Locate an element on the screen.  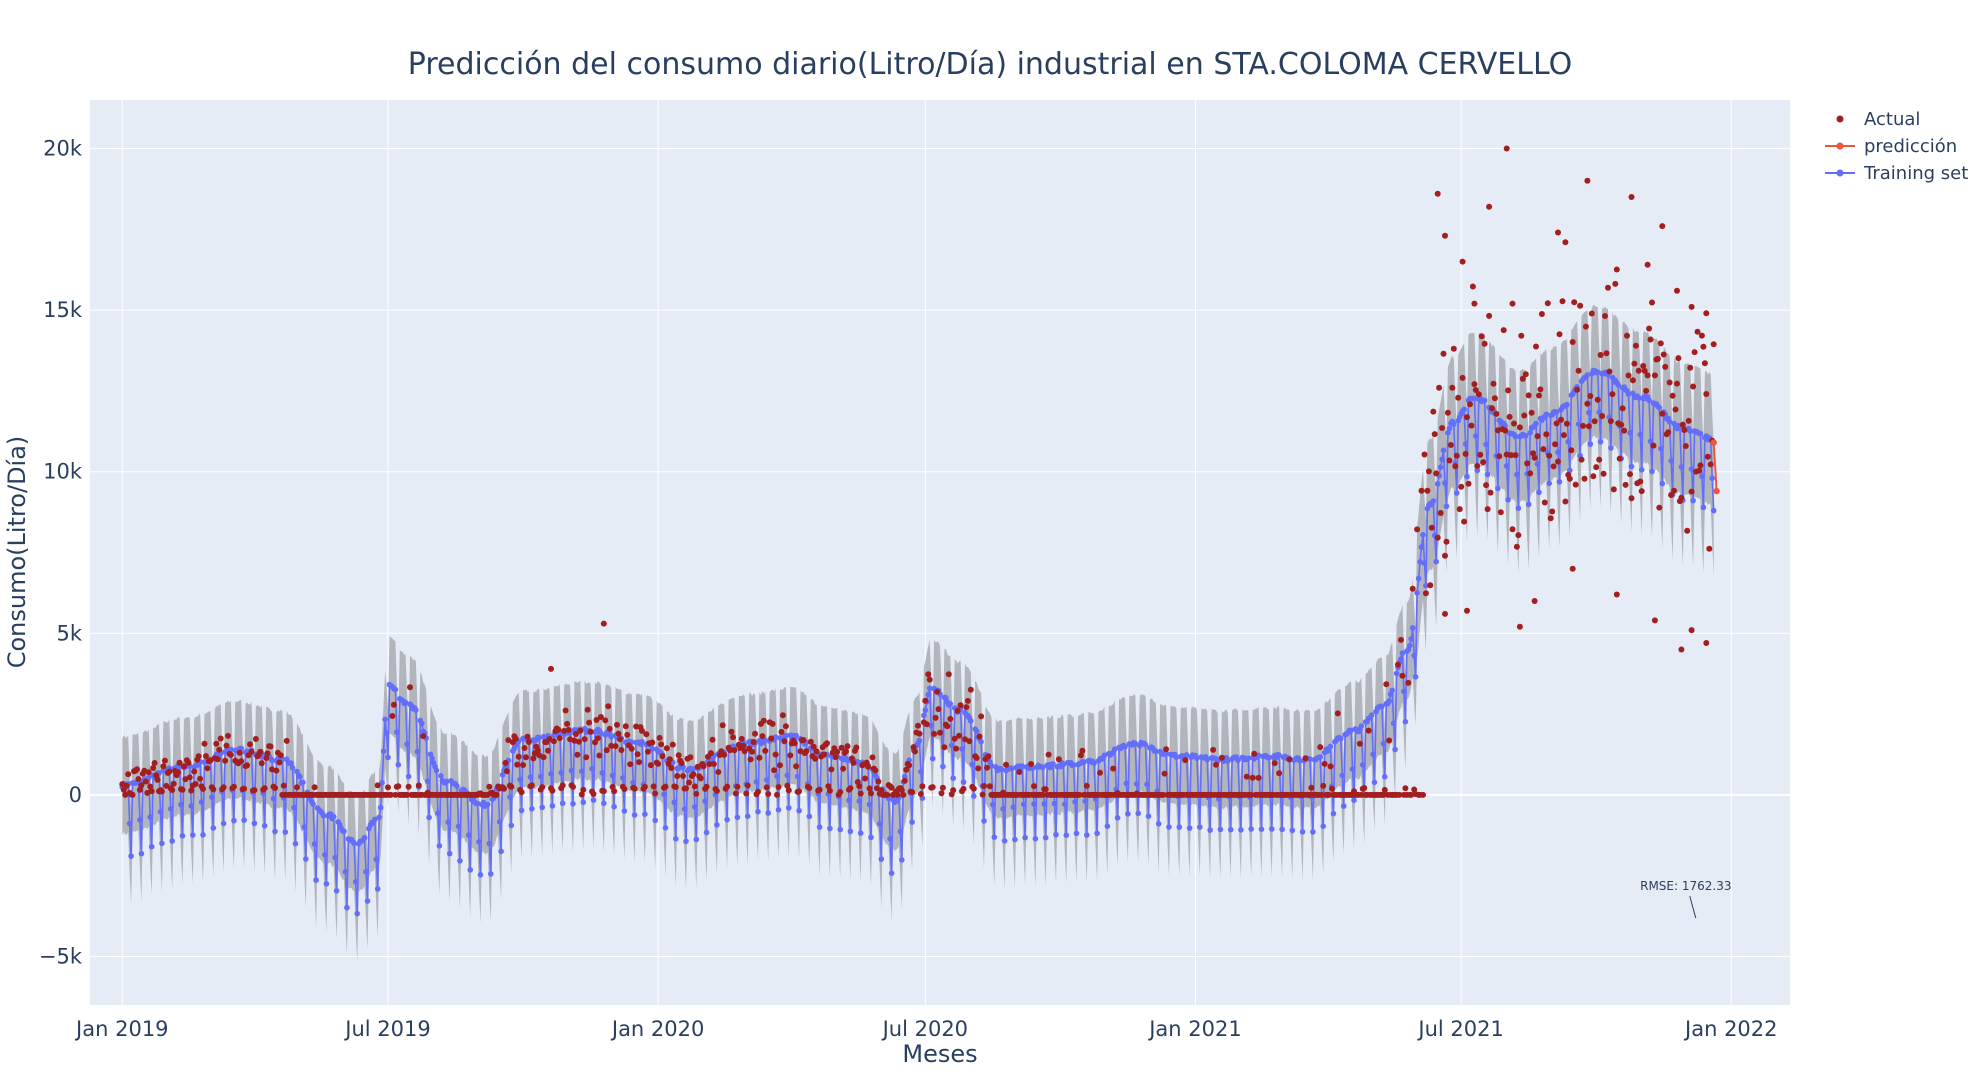
legend-item: predicción is located at coordinates (1891, 146).